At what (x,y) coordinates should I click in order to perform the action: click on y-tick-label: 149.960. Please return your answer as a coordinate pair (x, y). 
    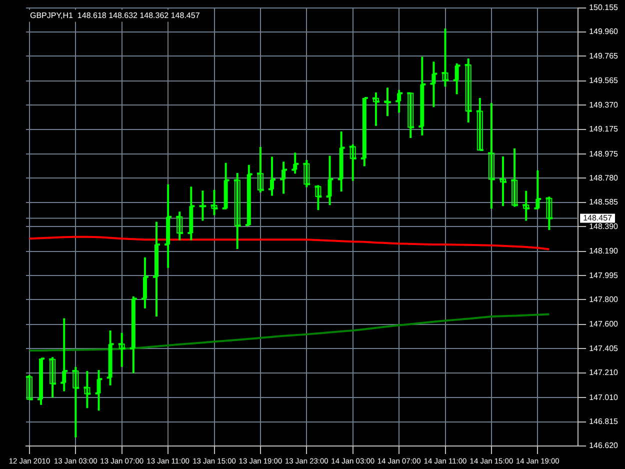
    Looking at the image, I should click on (604, 31).